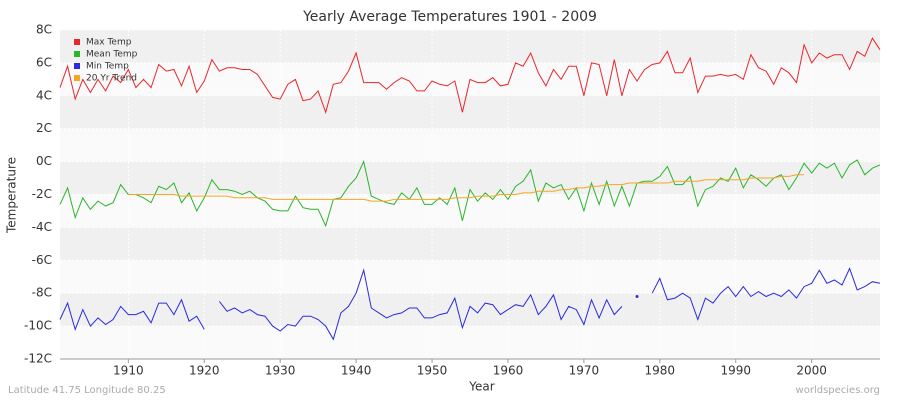 The image size is (900, 400). What do you see at coordinates (811, 371) in the screenshot?
I see `x-tick-label: 2000` at bounding box center [811, 371].